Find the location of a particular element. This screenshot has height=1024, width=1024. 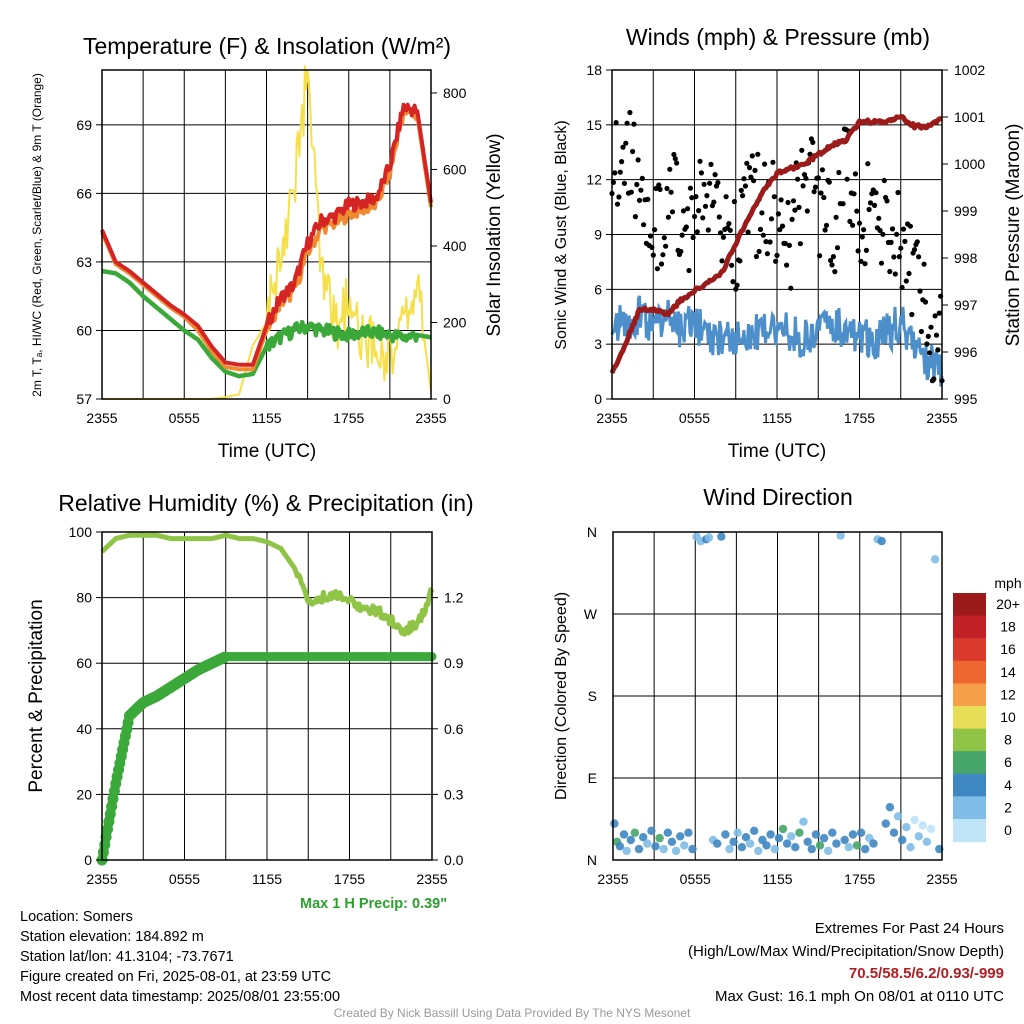

colorbar-label: 2 is located at coordinates (1008, 807).